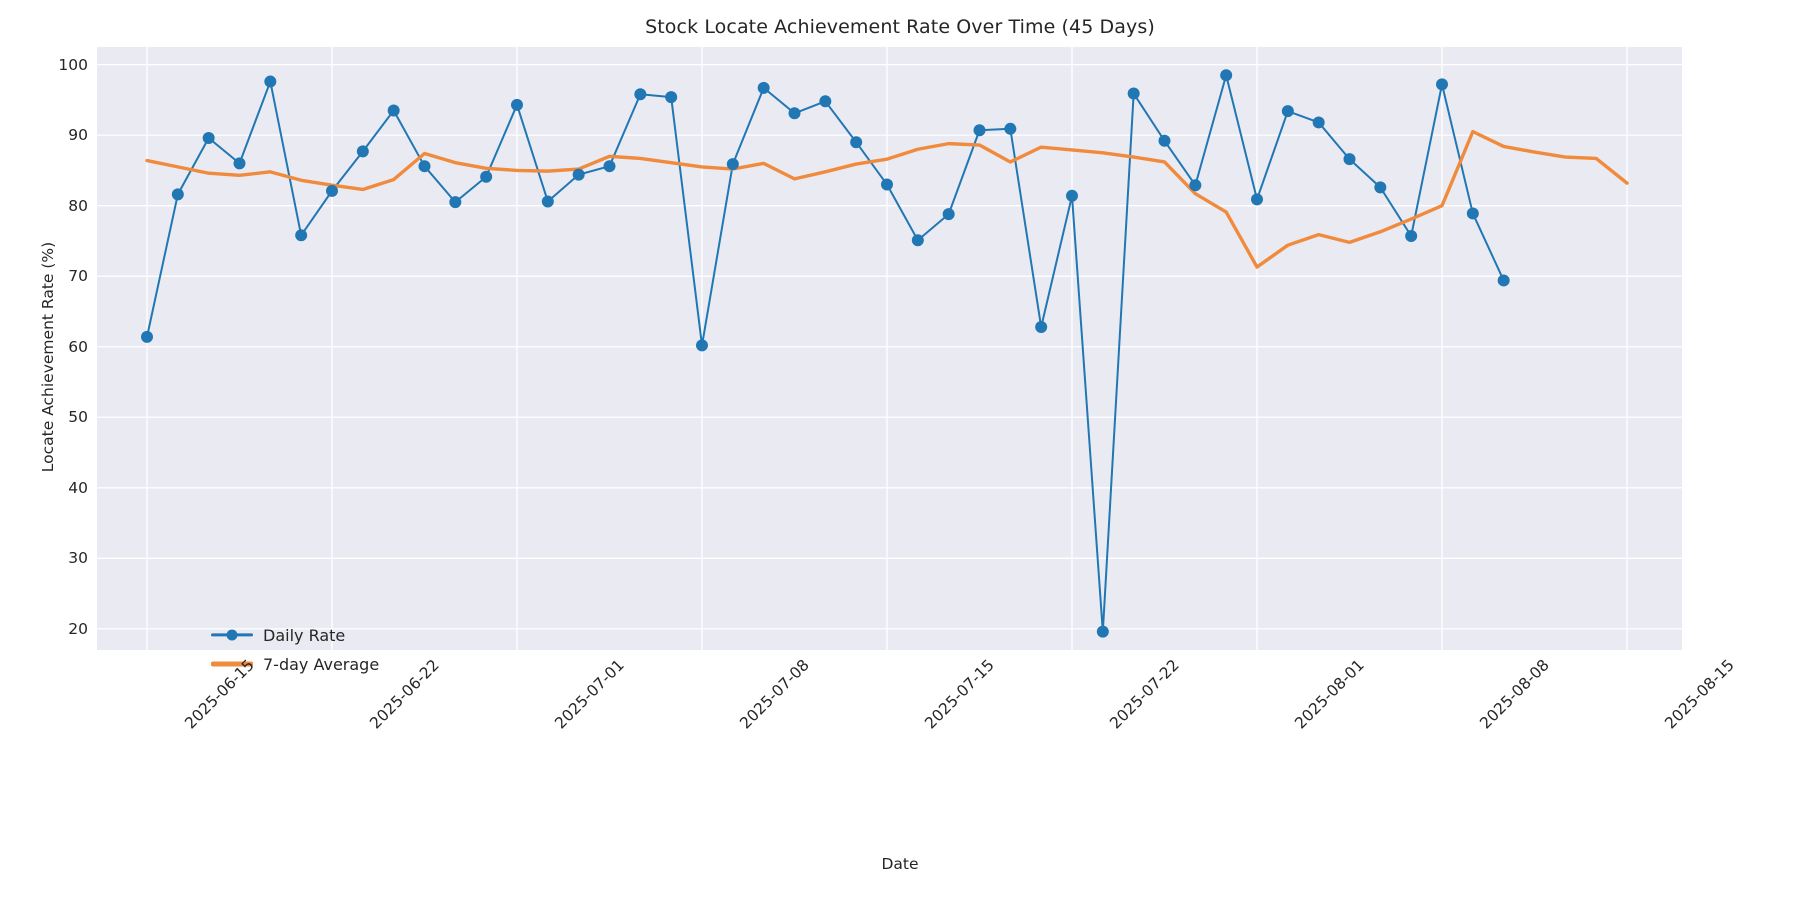 The width and height of the screenshot is (1800, 900). Describe the element at coordinates (73, 64) in the screenshot. I see `y-tick-label: 100` at that location.